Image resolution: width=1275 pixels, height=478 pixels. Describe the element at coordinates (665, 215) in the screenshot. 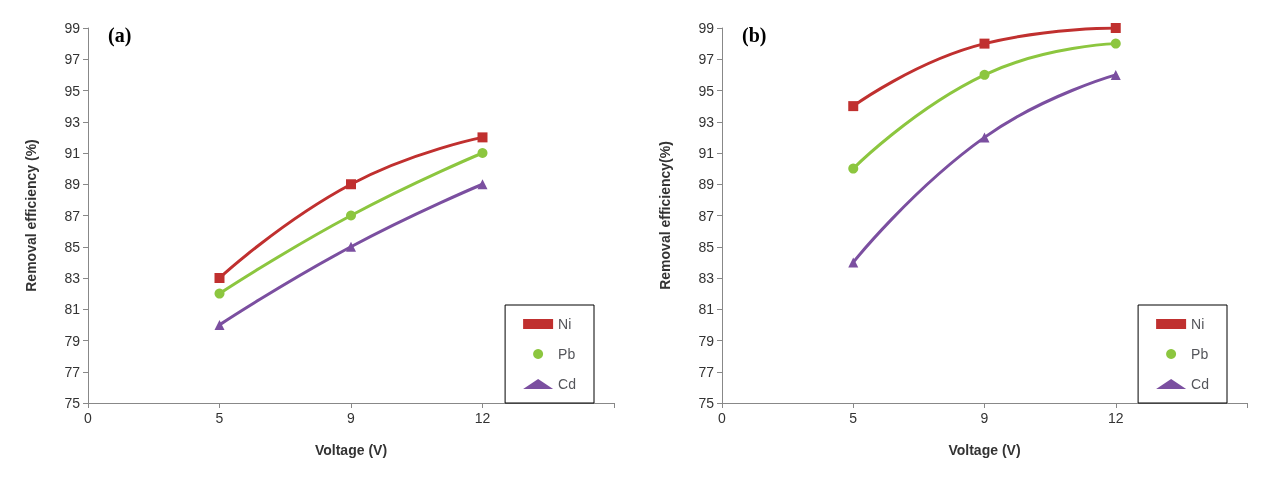

I see `y-axis-title: Removal efficiency(%)` at that location.